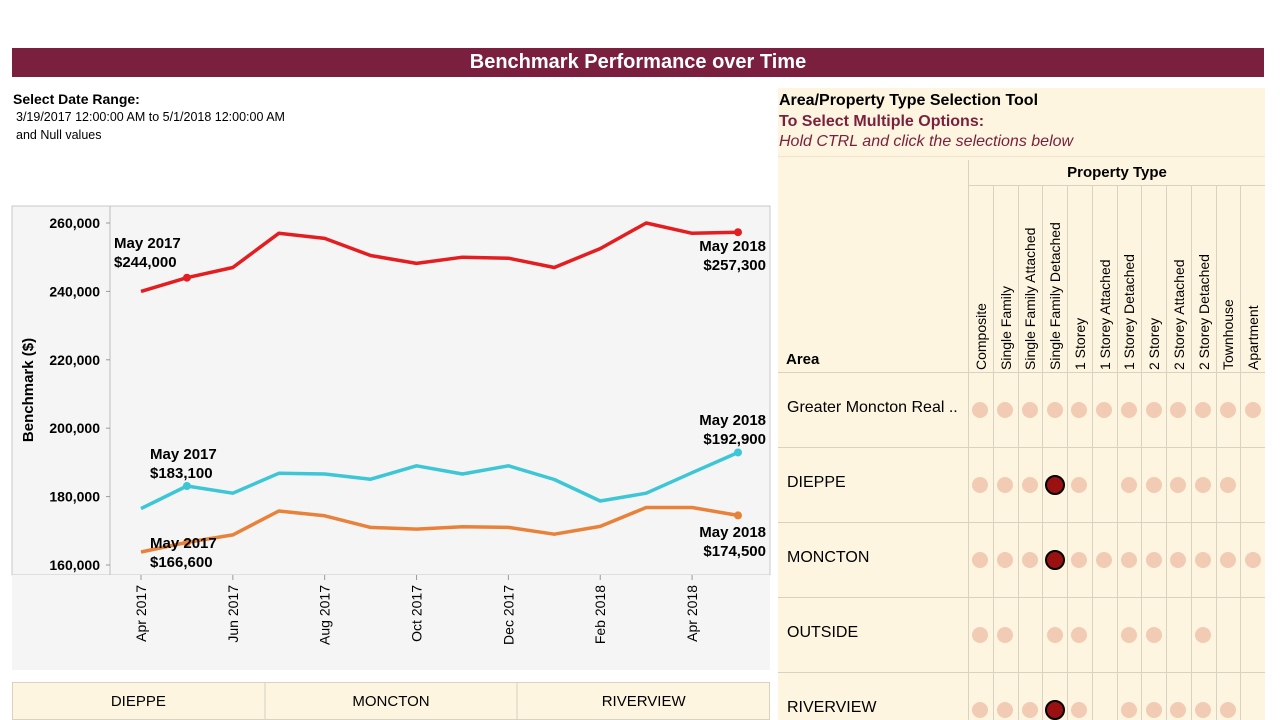 The height and width of the screenshot is (720, 1280). I want to click on legend-item-moncton: MONCTON, so click(392, 701).